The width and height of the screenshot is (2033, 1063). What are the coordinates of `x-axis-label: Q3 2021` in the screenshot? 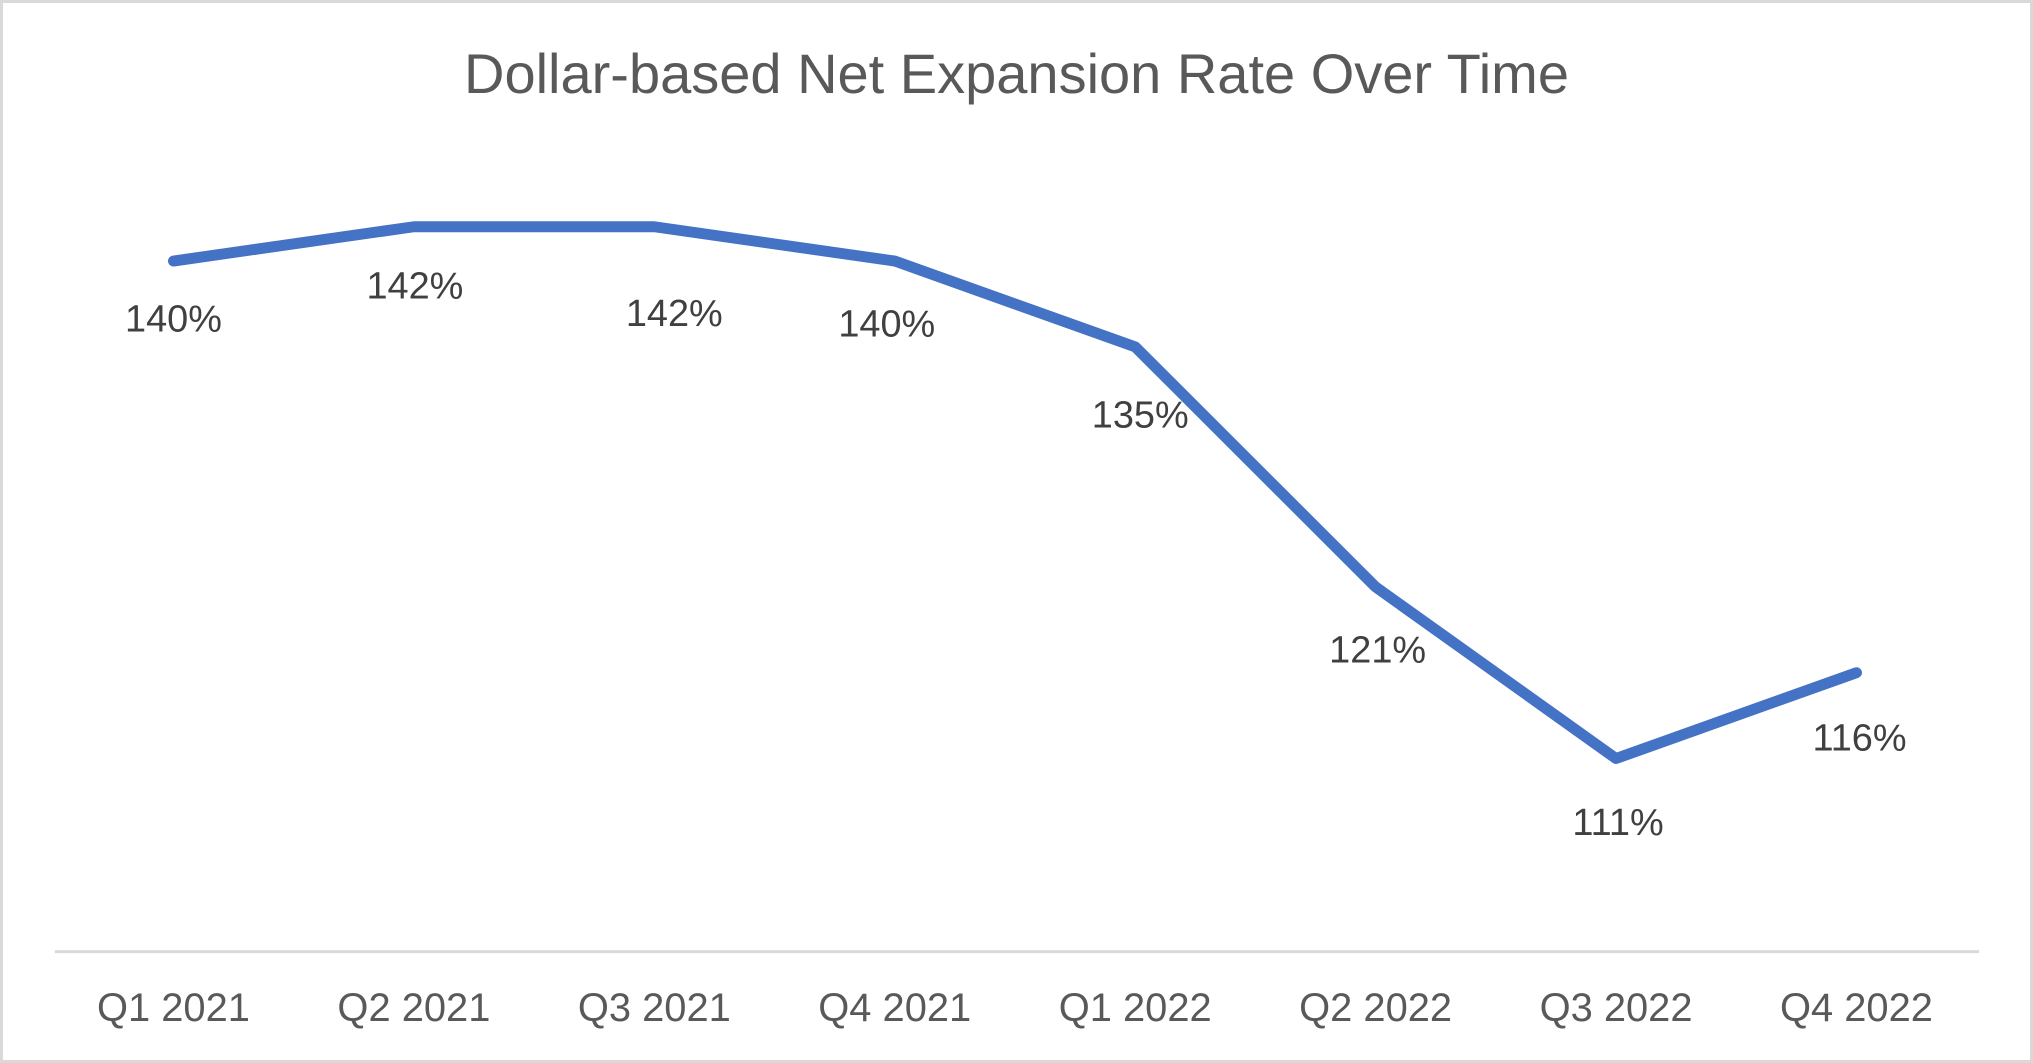 It's located at (654, 1008).